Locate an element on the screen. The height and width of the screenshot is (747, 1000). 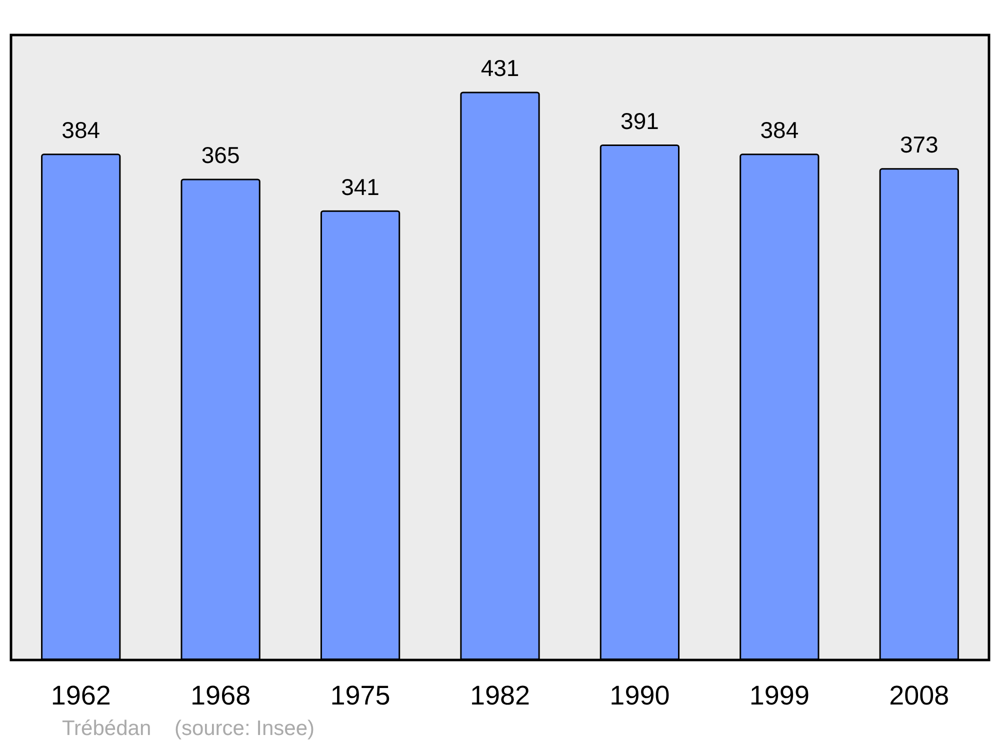
x-tick-label: 1975 is located at coordinates (360, 695).